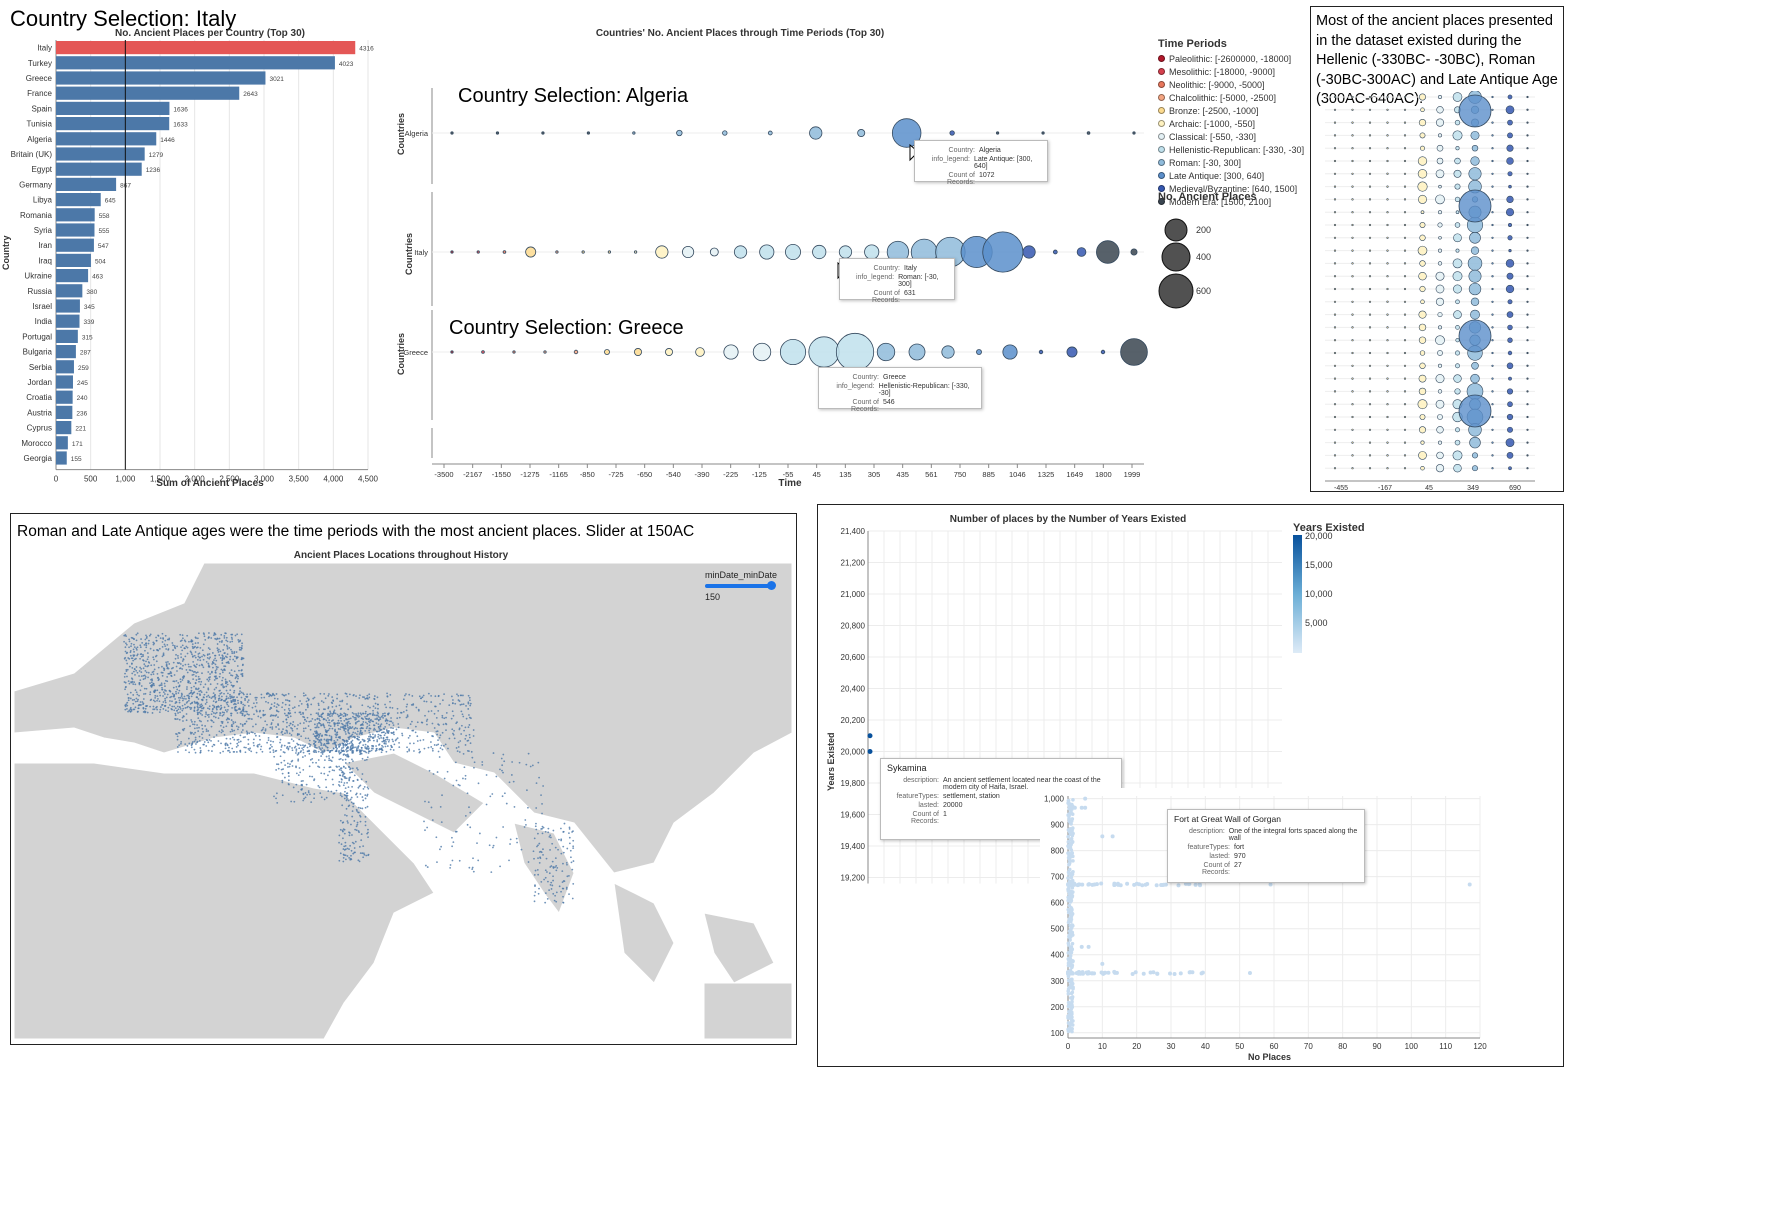 This screenshot has height=1206, width=1766. Describe the element at coordinates (195, 479) in the screenshot. I see `bar-x-tick-label: 2,000` at that location.